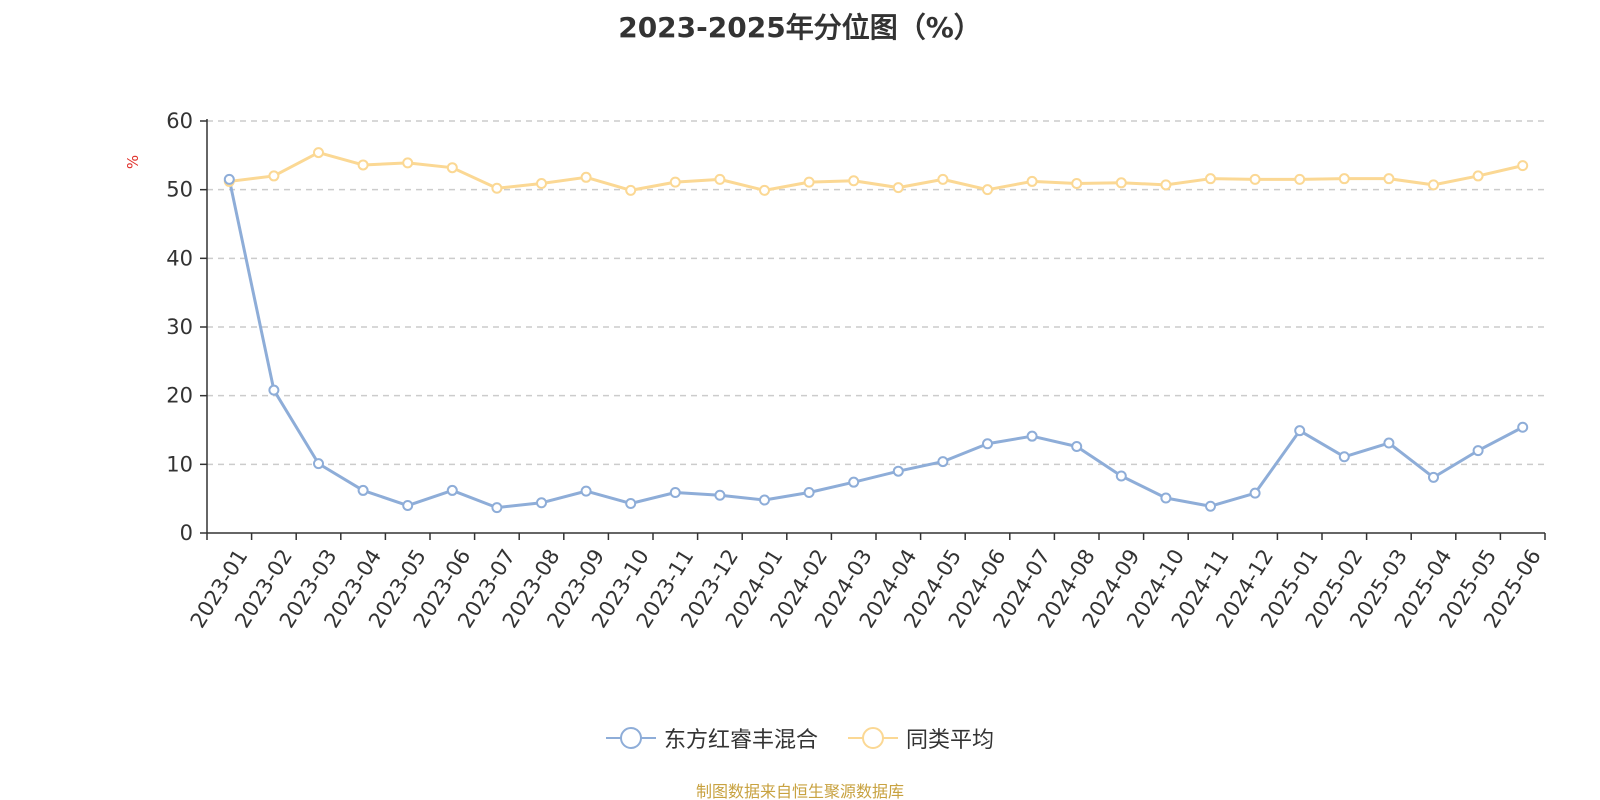  What do you see at coordinates (740, 740) in the screenshot?
I see `legend-label-series-1: 东方红睿丰混合` at bounding box center [740, 740].